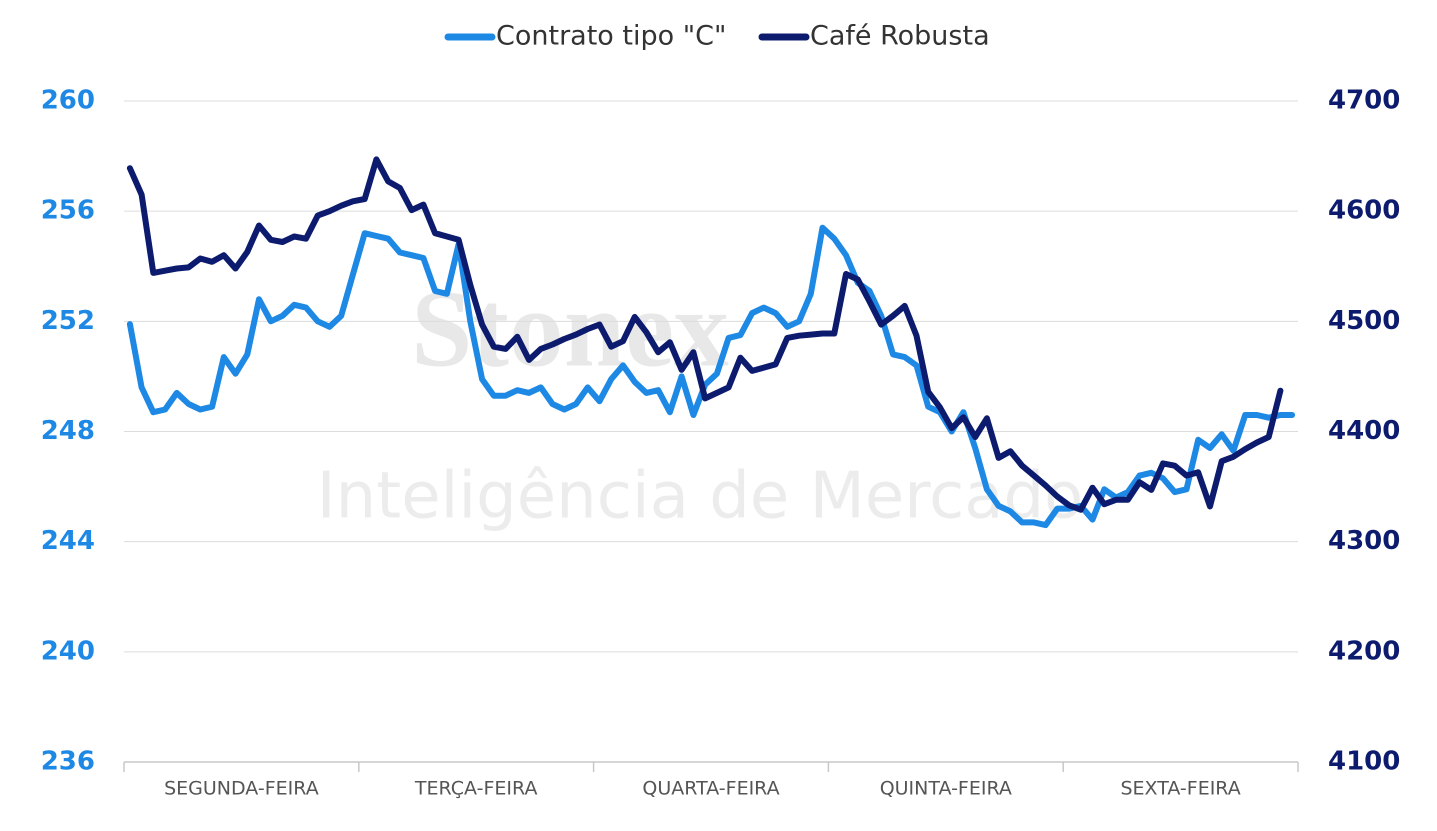 The width and height of the screenshot is (1437, 831). I want to click on y-tick-label: 244, so click(68, 541).